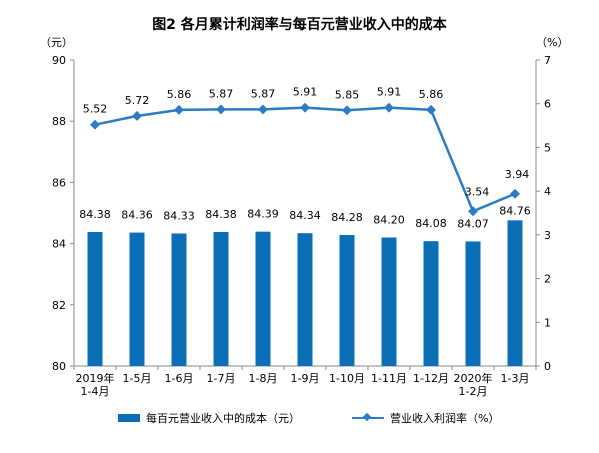  I want to click on right-tick-label: 5, so click(547, 147).